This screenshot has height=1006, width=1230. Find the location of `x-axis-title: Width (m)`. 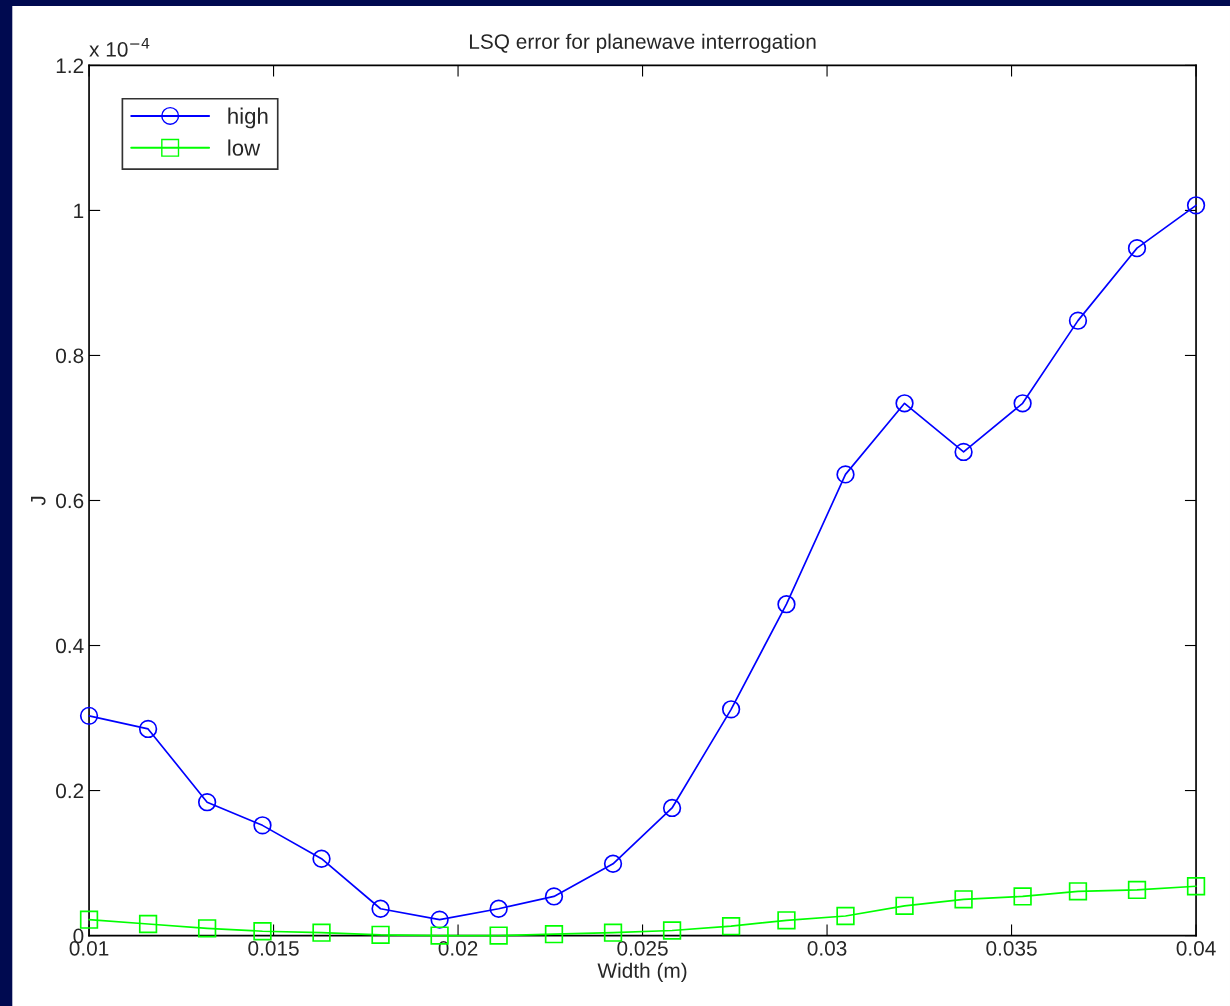

x-axis-title: Width (m) is located at coordinates (642, 972).